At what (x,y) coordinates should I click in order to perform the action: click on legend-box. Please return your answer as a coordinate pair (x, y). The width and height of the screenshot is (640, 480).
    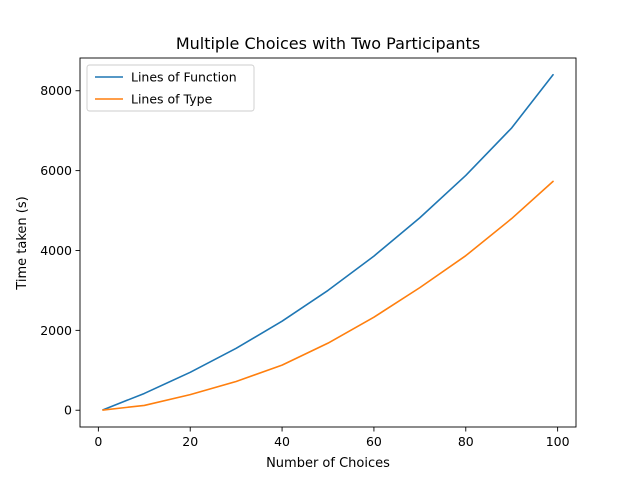
    Looking at the image, I should click on (170, 88).